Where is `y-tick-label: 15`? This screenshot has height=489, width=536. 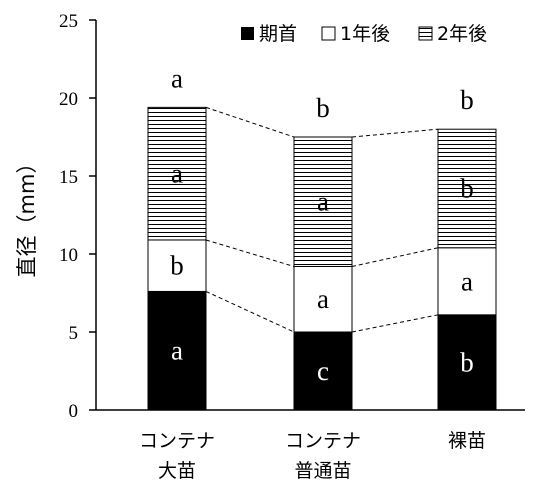
y-tick-label: 15 is located at coordinates (68, 177).